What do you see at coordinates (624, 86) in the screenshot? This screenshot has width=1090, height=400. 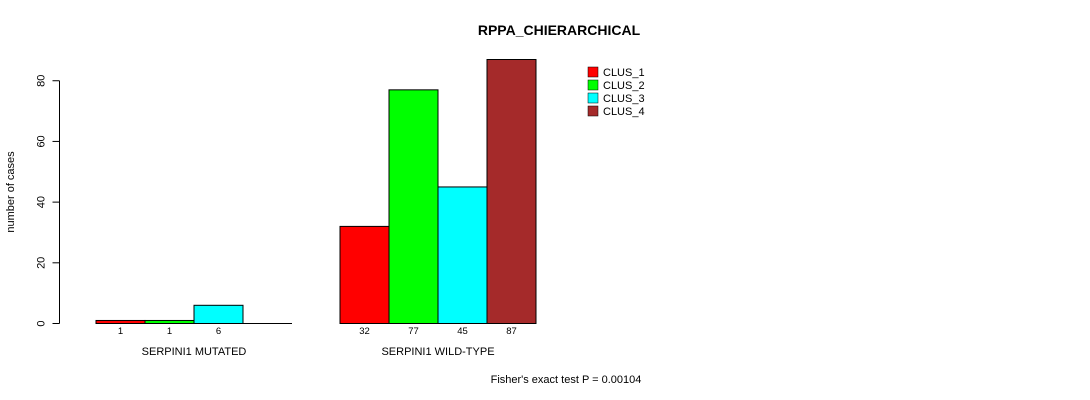 I see `legend-label-clus-2: CLUS_2` at bounding box center [624, 86].